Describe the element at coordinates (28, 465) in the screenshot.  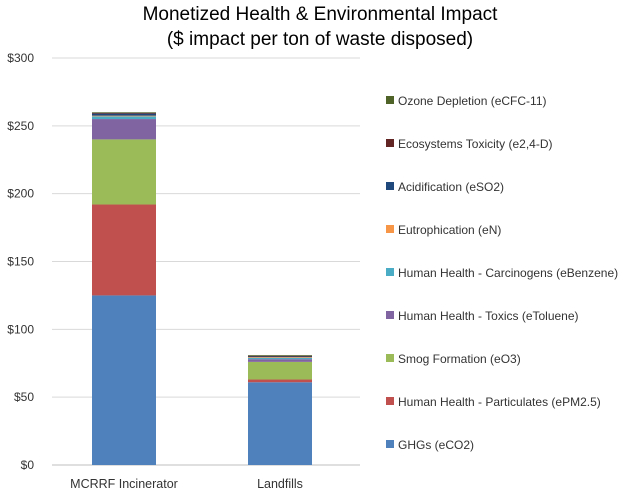
I see `y-tick-label: $0` at that location.